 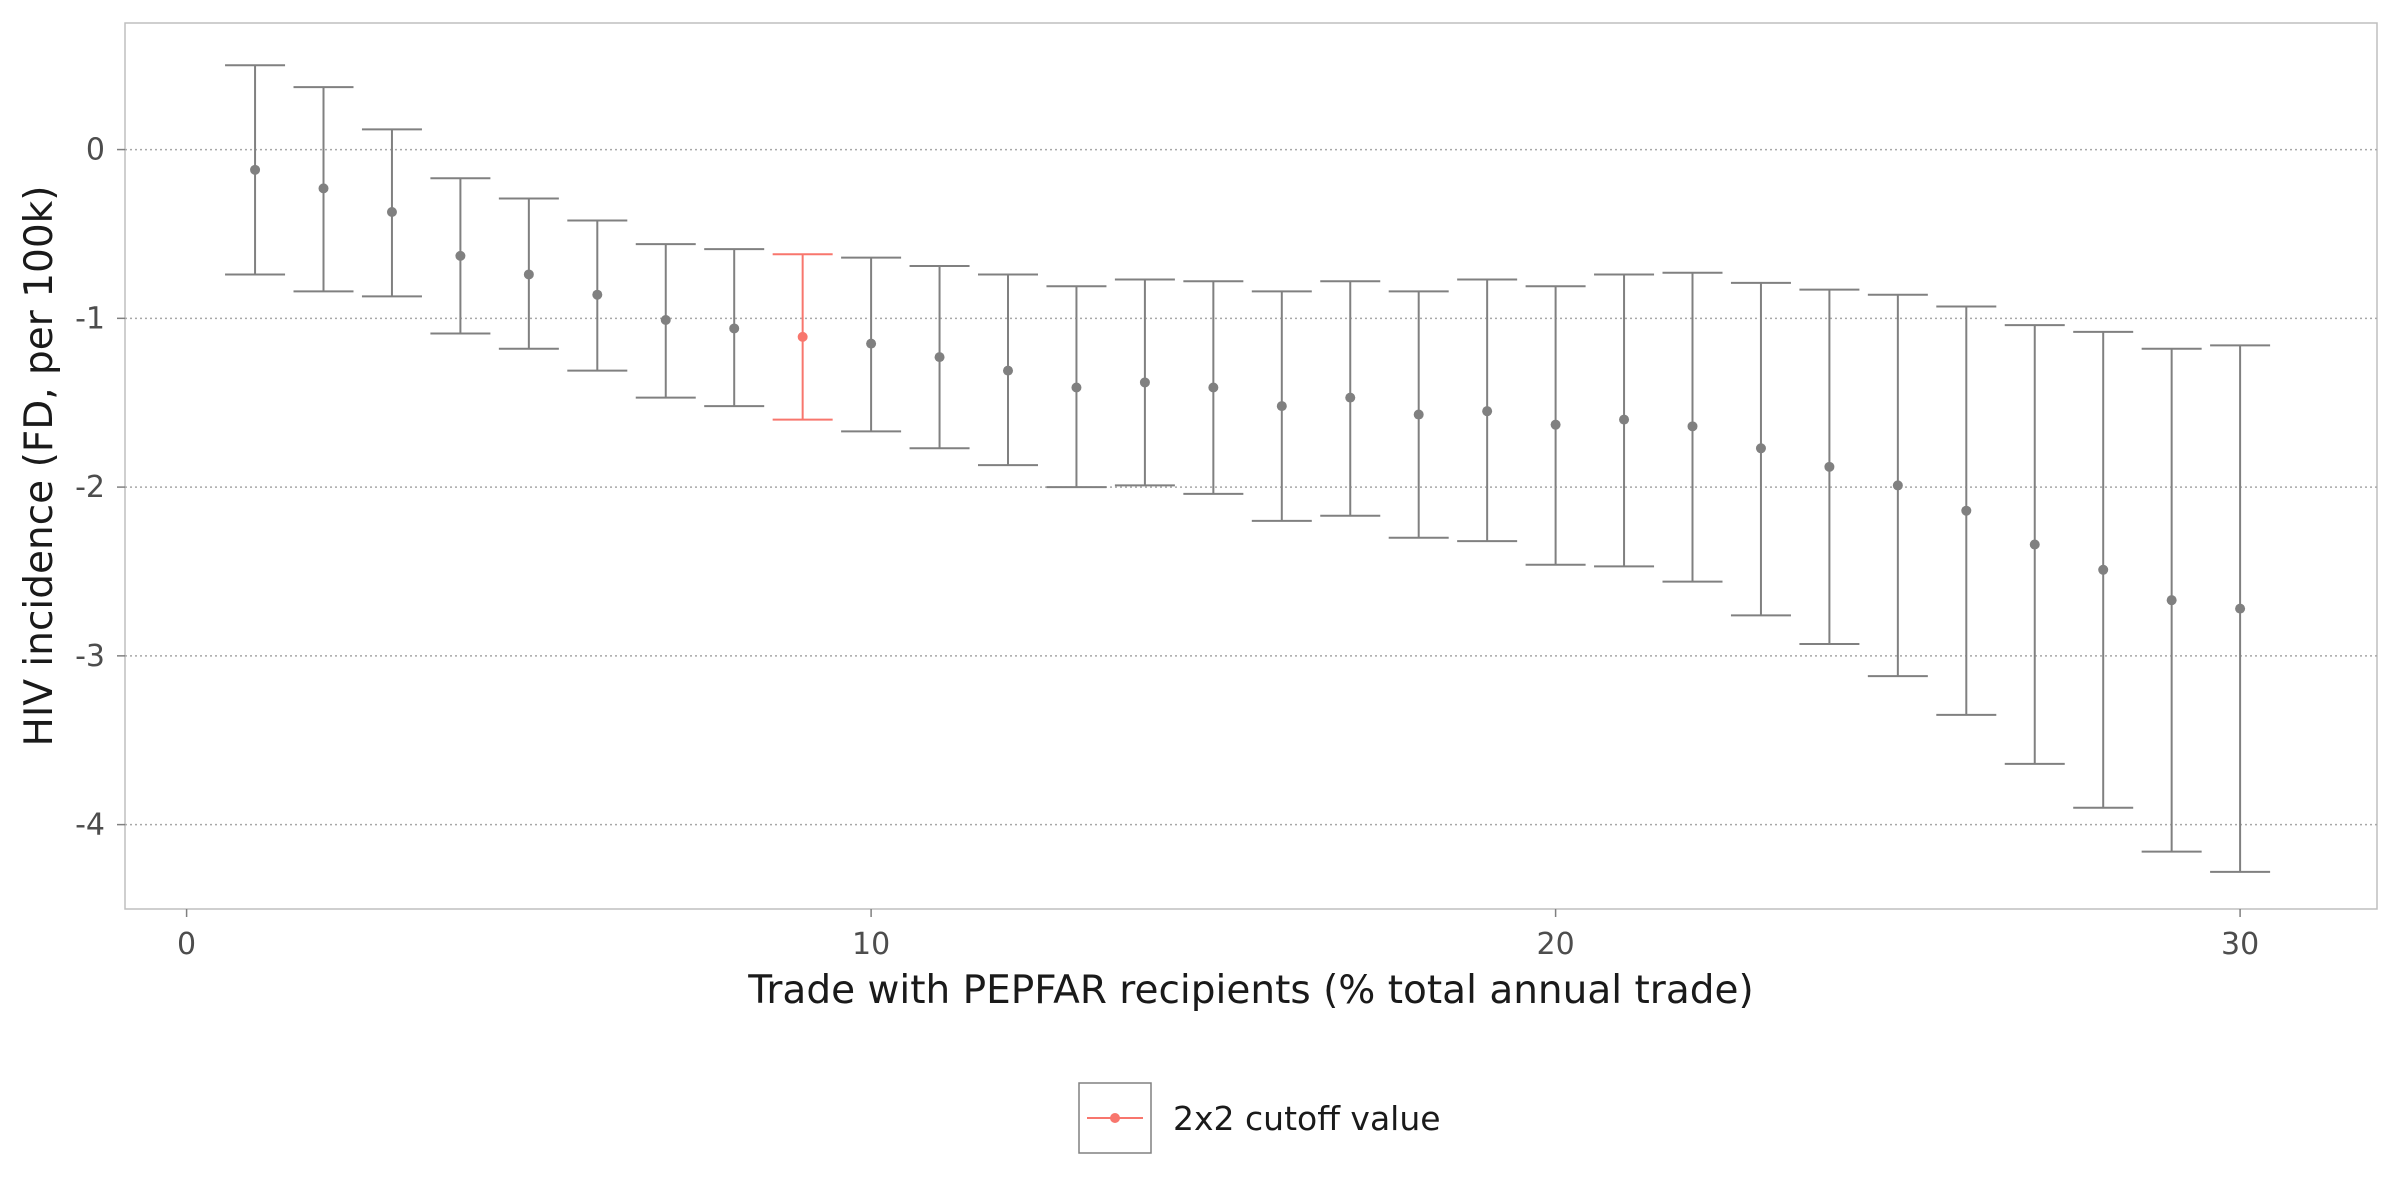 I want to click on legend-label: 2x2 cutoff value, so click(x=1307, y=1118).